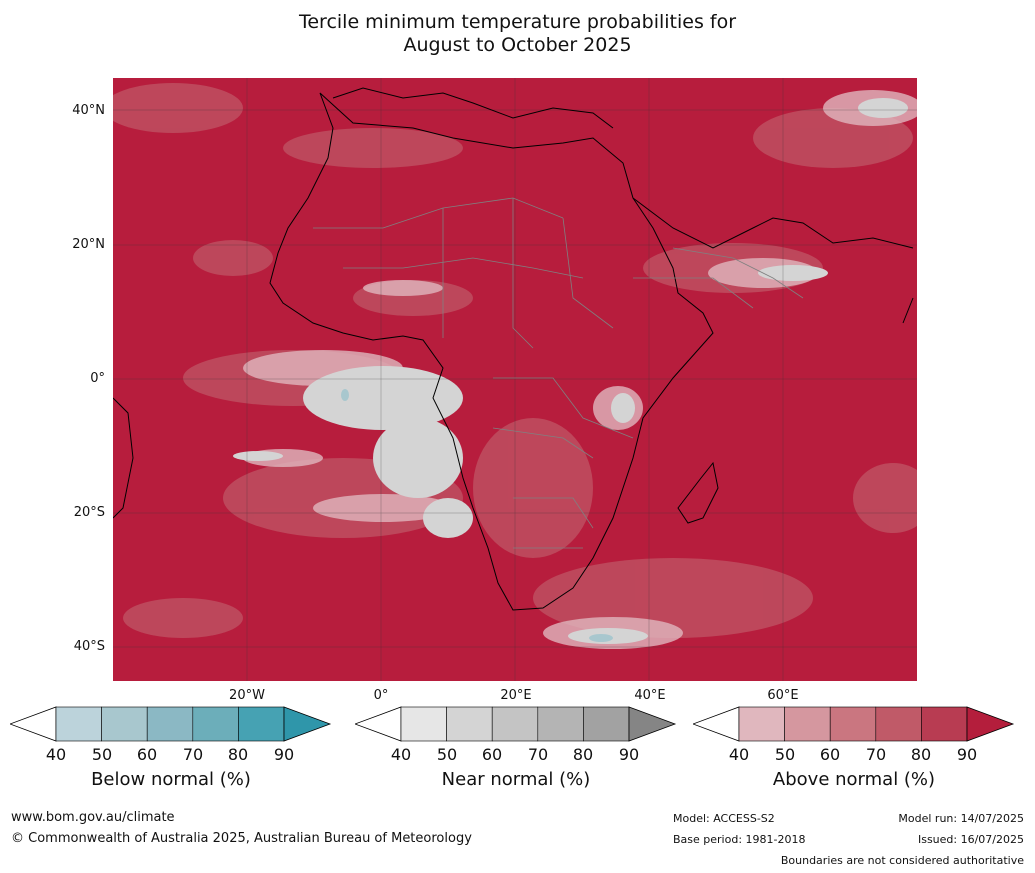 Image resolution: width=1035 pixels, height=873 pixels. Describe the element at coordinates (652, 724) in the screenshot. I see `near-normal-extension-high` at that location.